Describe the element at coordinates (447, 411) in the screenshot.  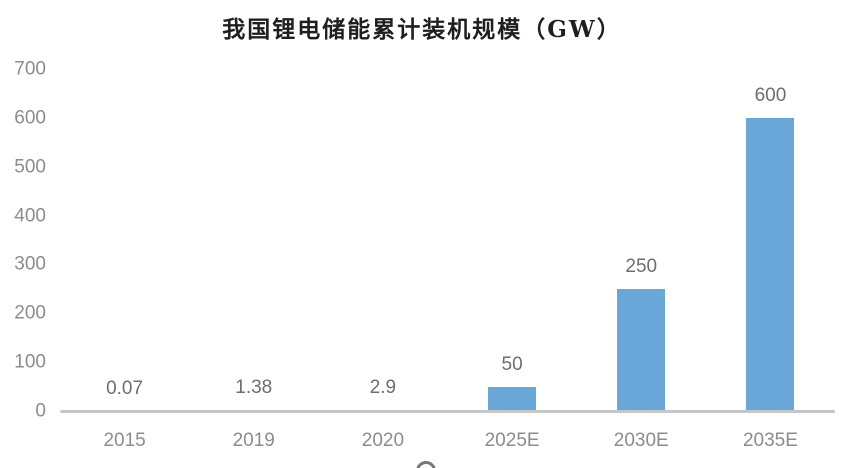
I see `x-axis-line` at that location.